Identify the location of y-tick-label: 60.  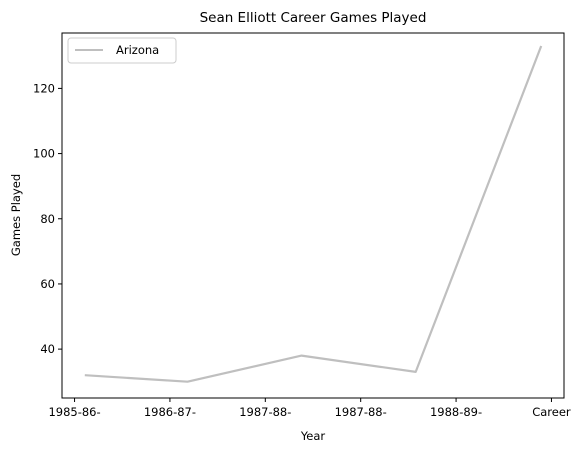
(47, 284).